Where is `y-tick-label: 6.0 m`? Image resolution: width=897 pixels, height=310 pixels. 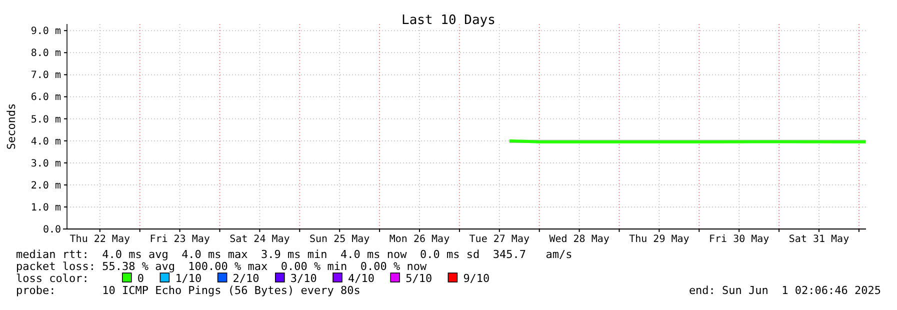
y-tick-label: 6.0 m is located at coordinates (45, 98).